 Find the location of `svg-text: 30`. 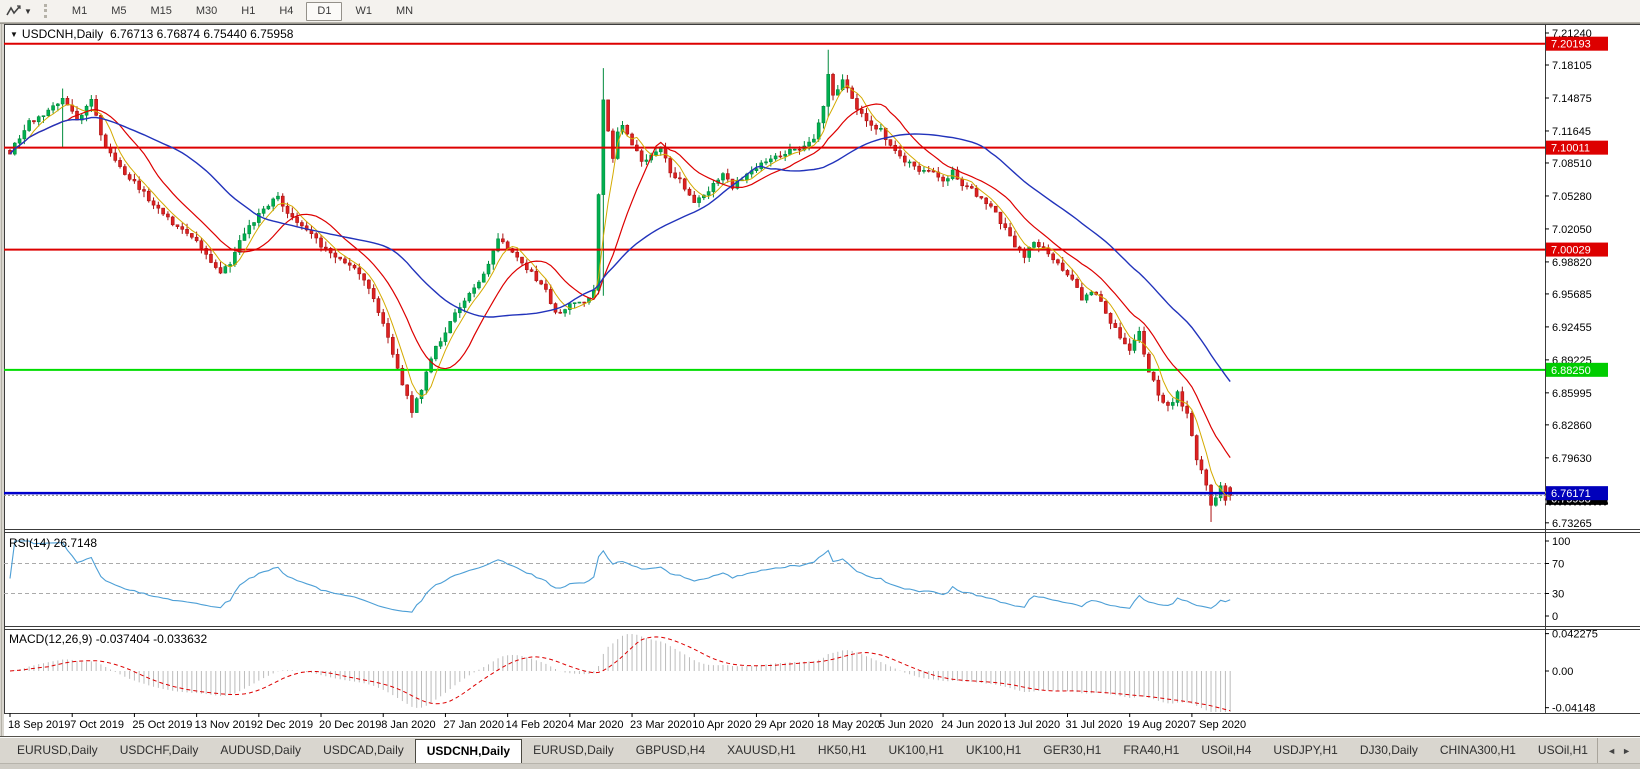

svg-text: 30 is located at coordinates (1558, 595).